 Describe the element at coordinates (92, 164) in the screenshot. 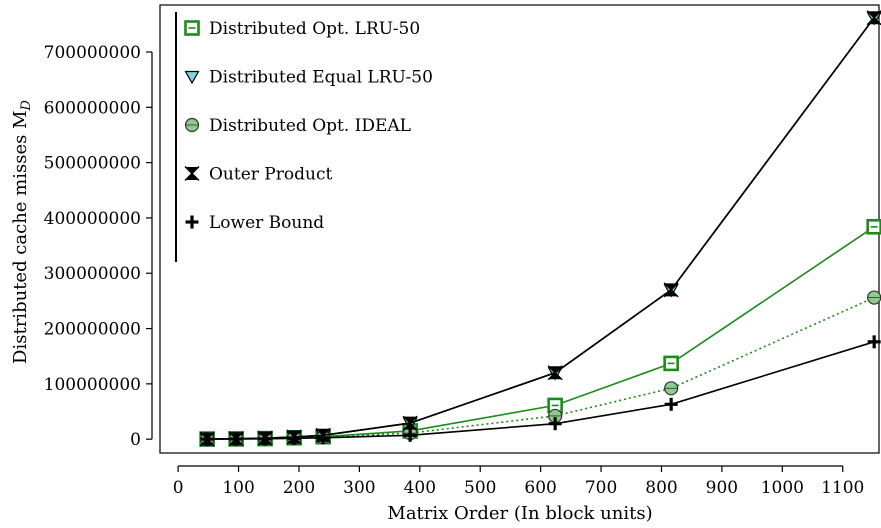

I see `y-tick-label: 500000000` at that location.